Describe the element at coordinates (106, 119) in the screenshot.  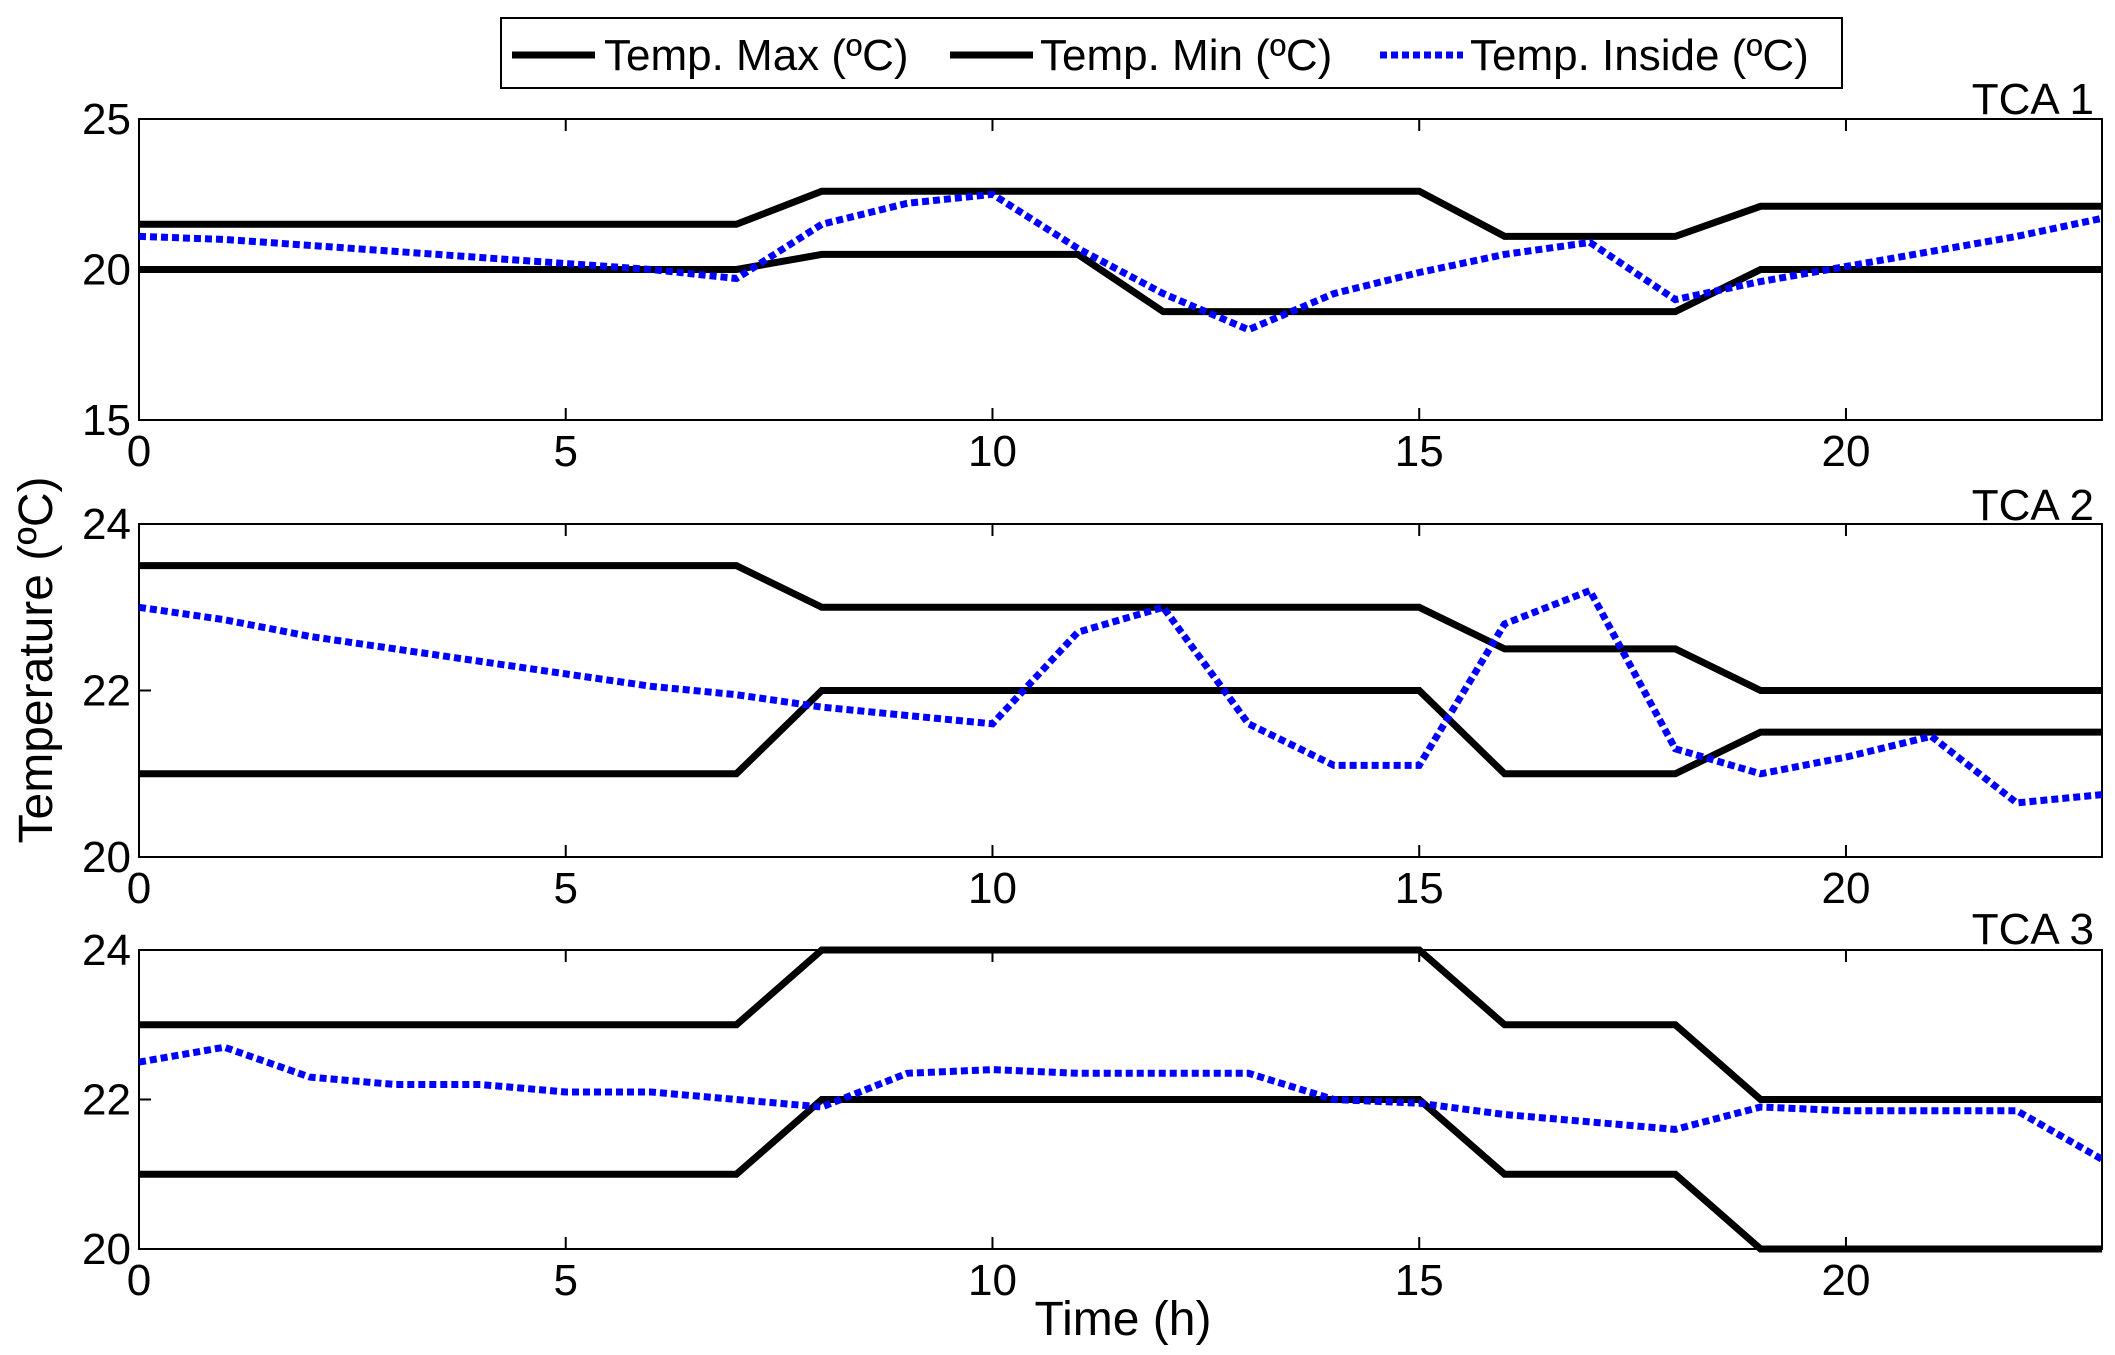
I see `y-tick-label-tca1-25: 25` at that location.